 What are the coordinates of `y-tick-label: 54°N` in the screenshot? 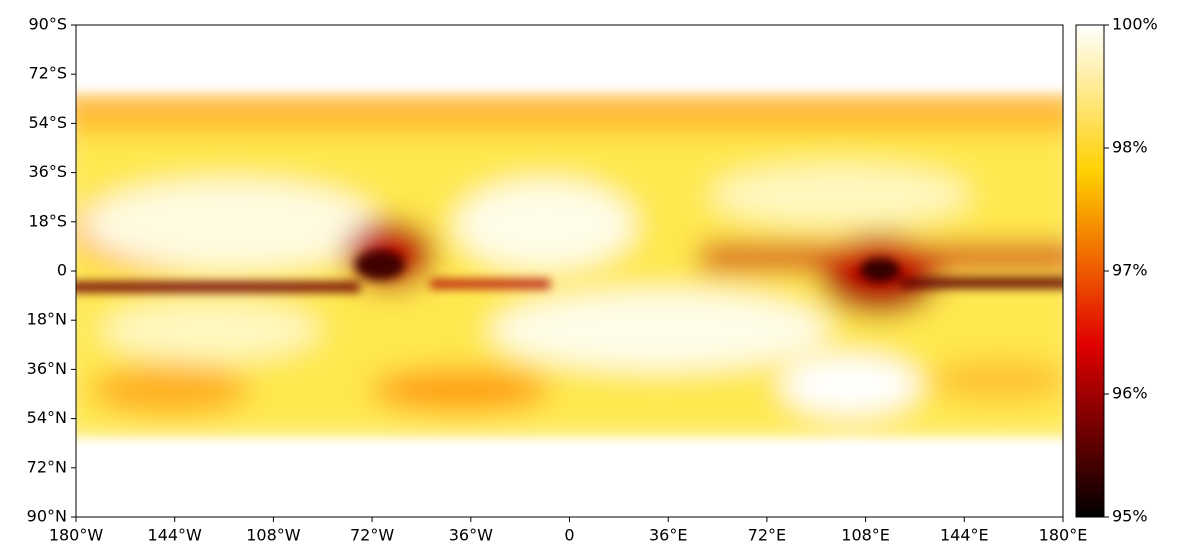 It's located at (47, 417).